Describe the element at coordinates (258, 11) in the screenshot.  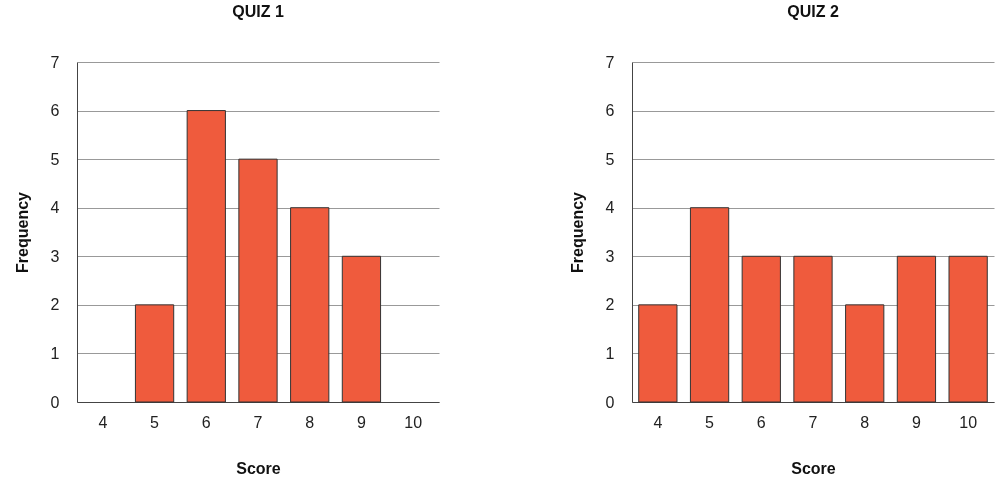
I see `chart-title: QUIZ 1` at that location.